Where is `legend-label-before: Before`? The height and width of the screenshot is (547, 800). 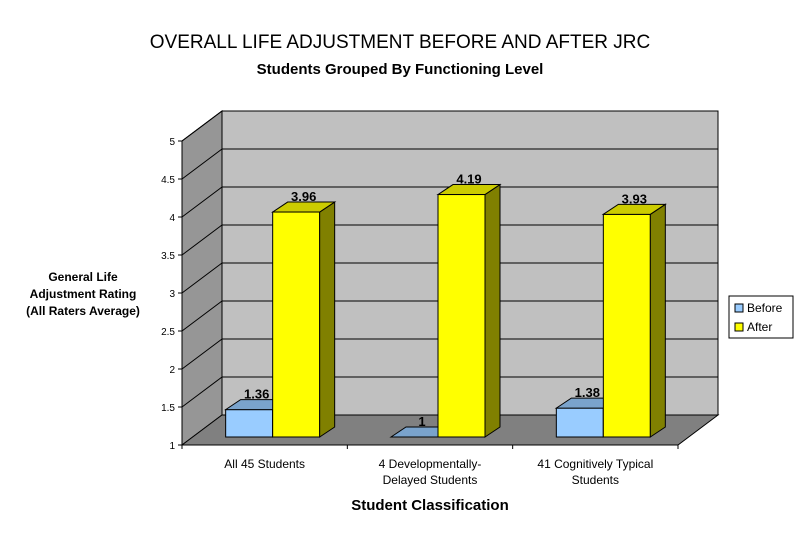 legend-label-before: Before is located at coordinates (765, 308).